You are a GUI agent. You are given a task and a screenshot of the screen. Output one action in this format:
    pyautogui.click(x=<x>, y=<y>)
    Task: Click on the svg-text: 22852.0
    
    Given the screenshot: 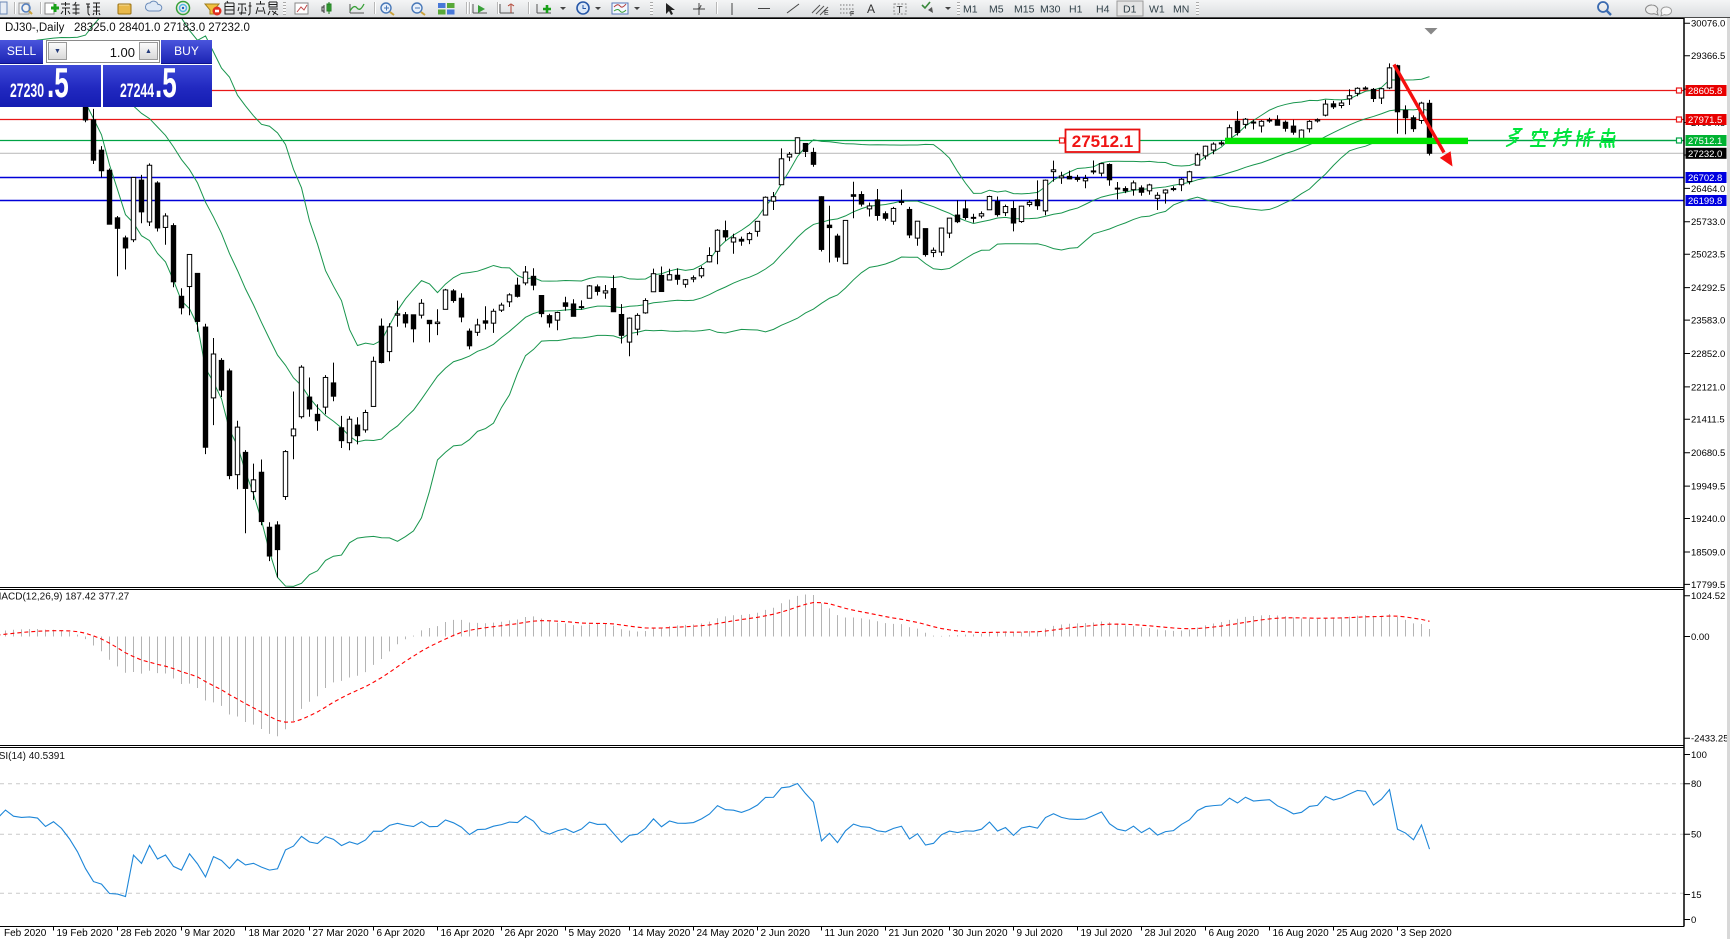 What is the action you would take?
    pyautogui.click(x=1708, y=354)
    